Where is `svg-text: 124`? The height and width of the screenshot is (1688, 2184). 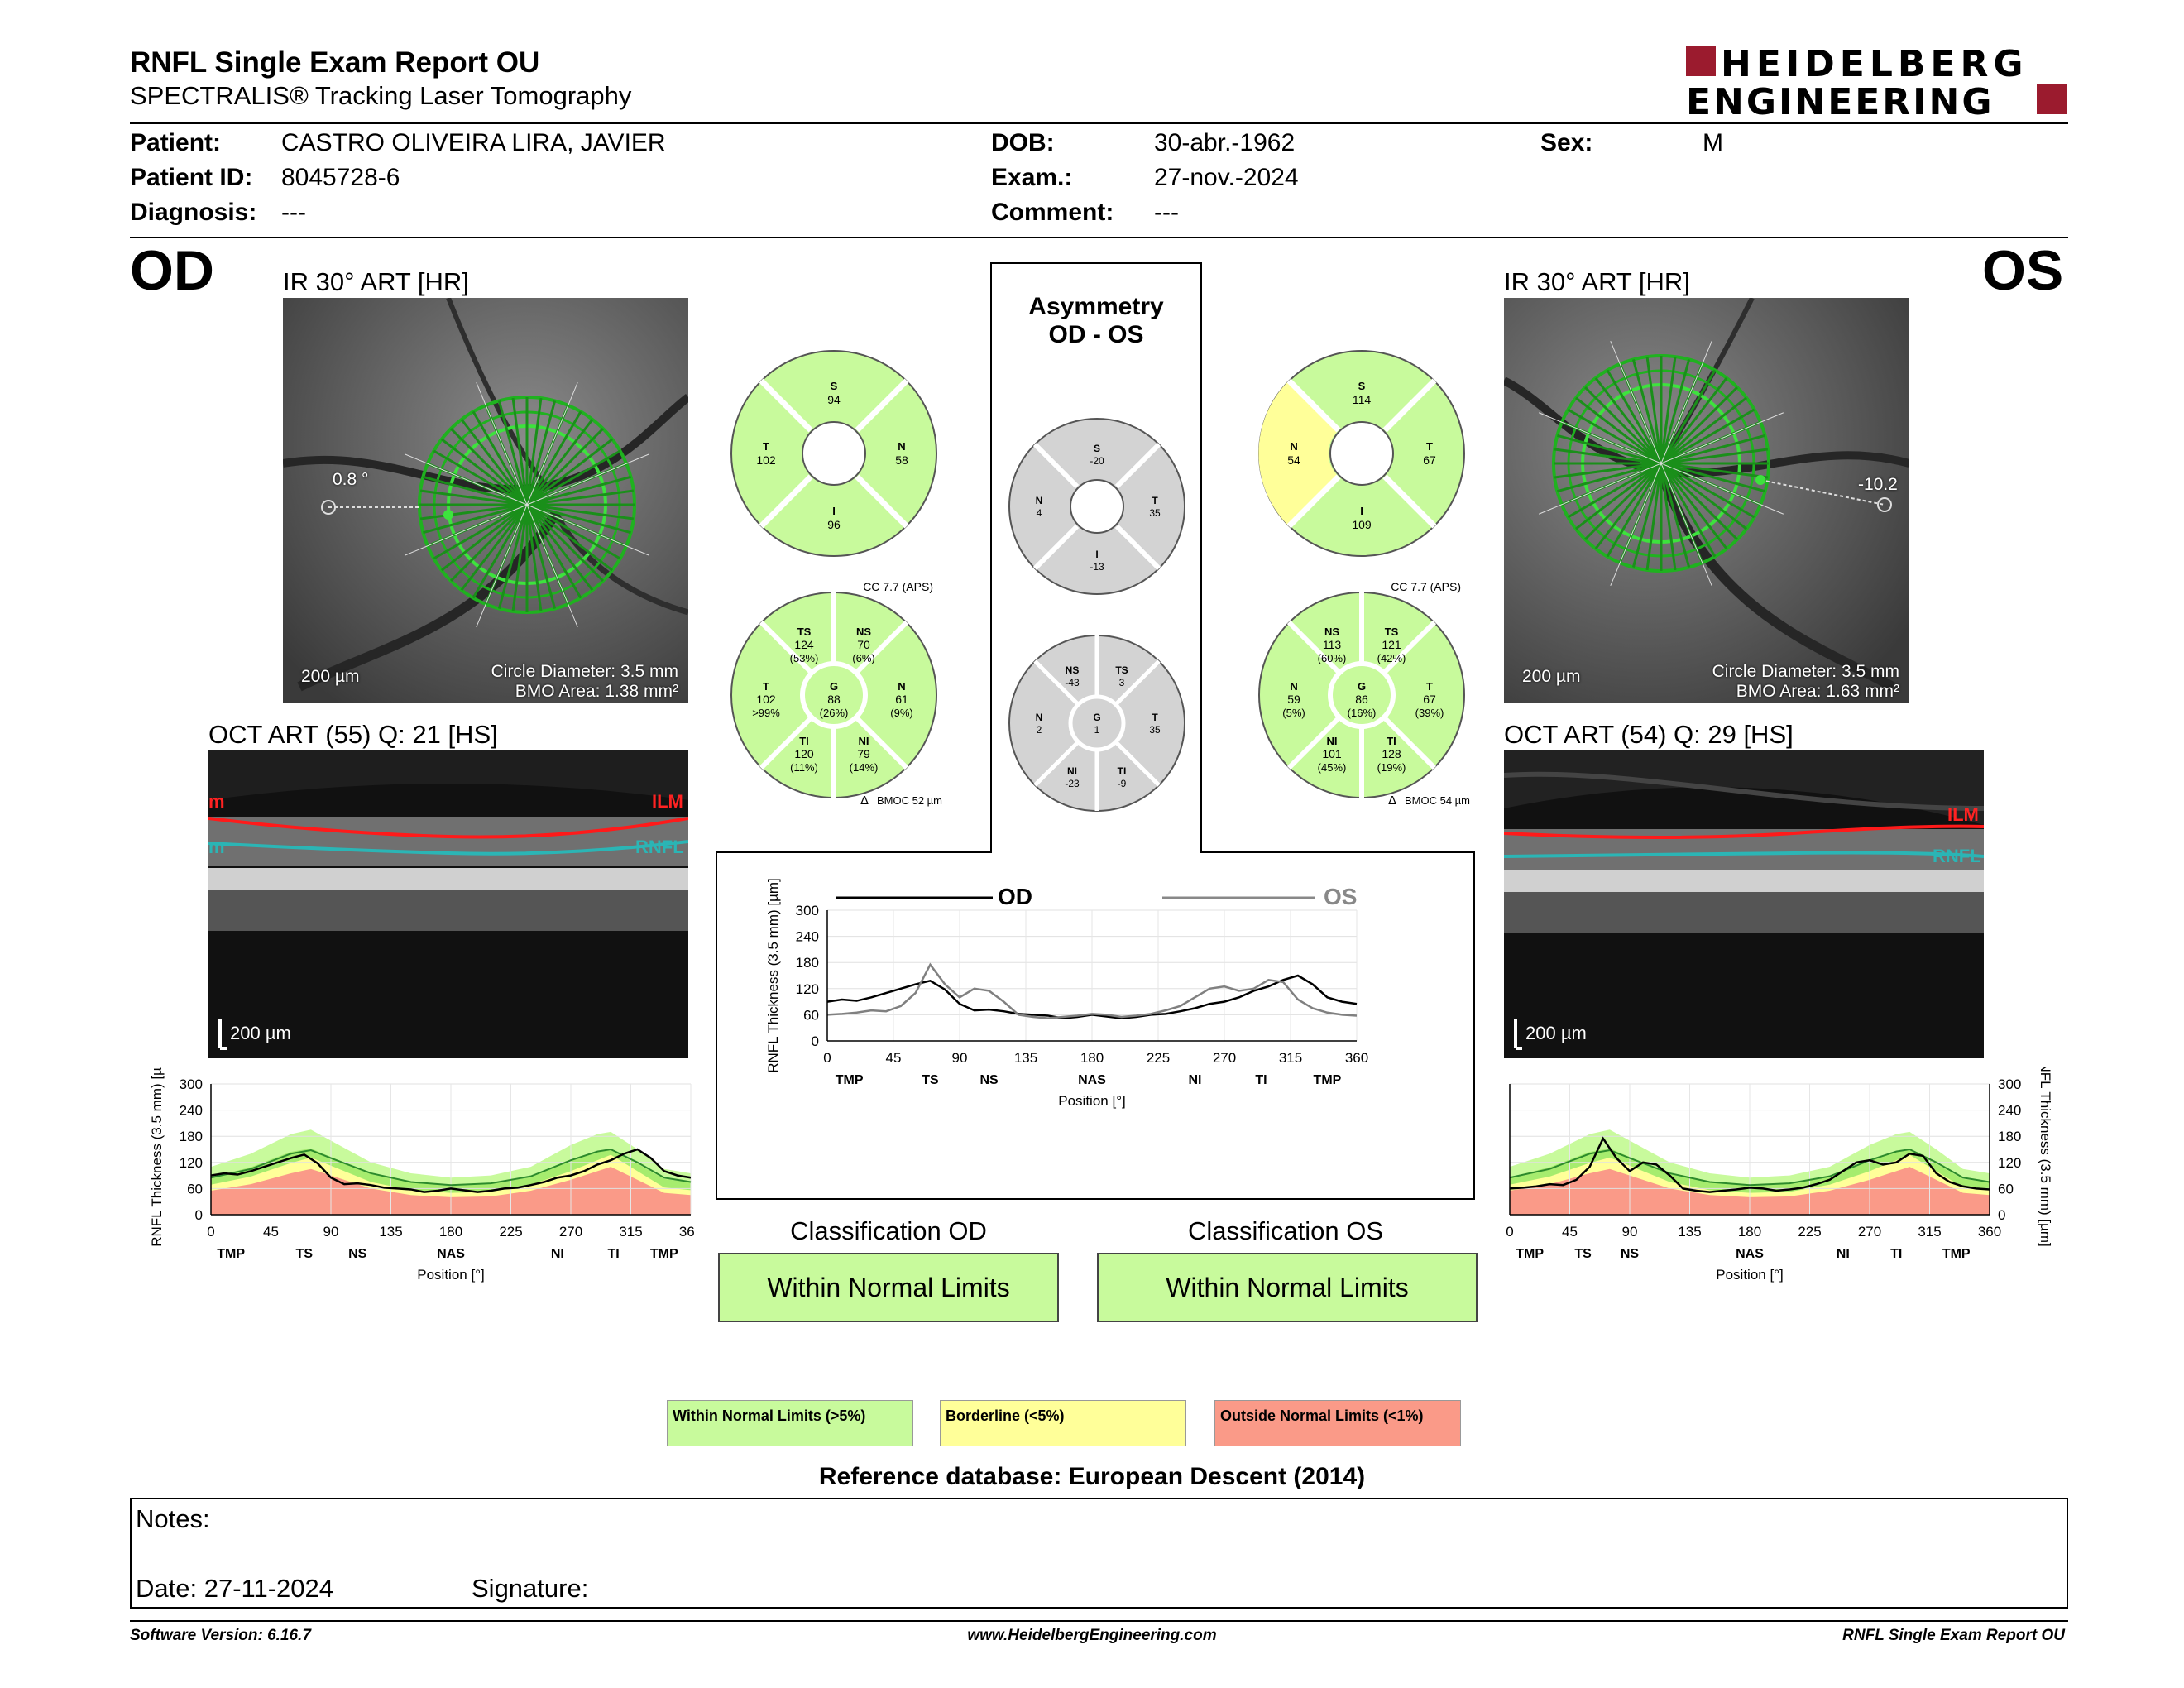 svg-text: 124 is located at coordinates (804, 644).